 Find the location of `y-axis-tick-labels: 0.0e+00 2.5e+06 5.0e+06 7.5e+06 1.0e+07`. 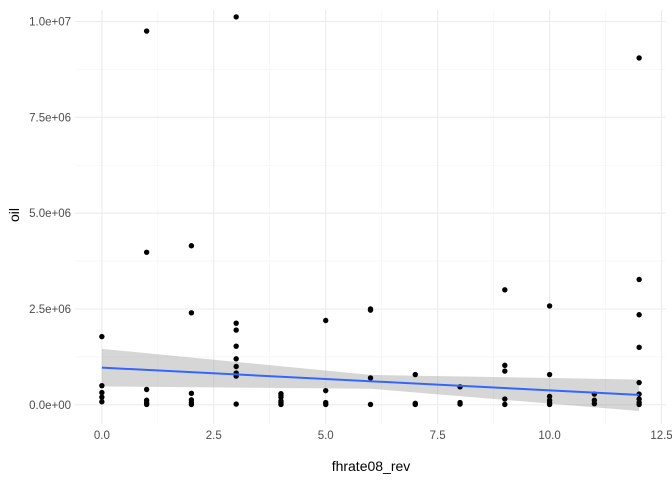

y-axis-tick-labels: 0.0e+00 2.5e+06 5.0e+06 7.5e+06 1.0e+07 is located at coordinates (50, 214).